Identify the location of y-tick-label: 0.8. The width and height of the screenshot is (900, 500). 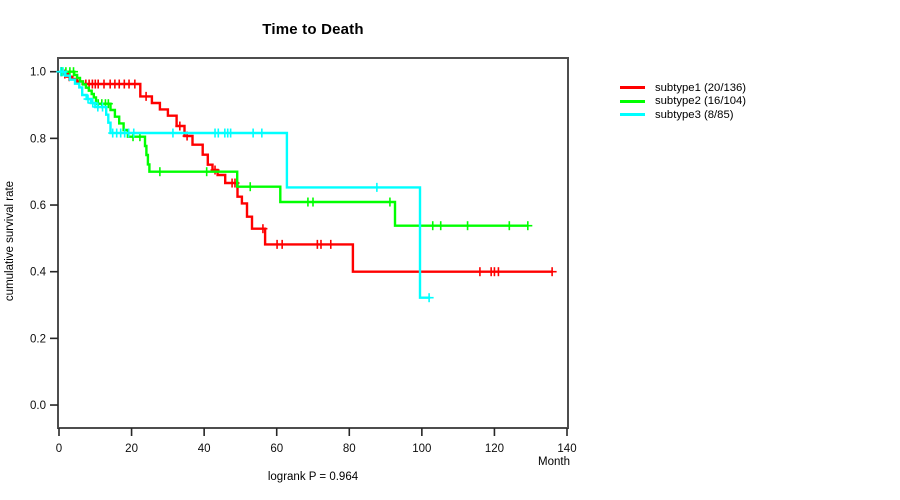
(38, 139).